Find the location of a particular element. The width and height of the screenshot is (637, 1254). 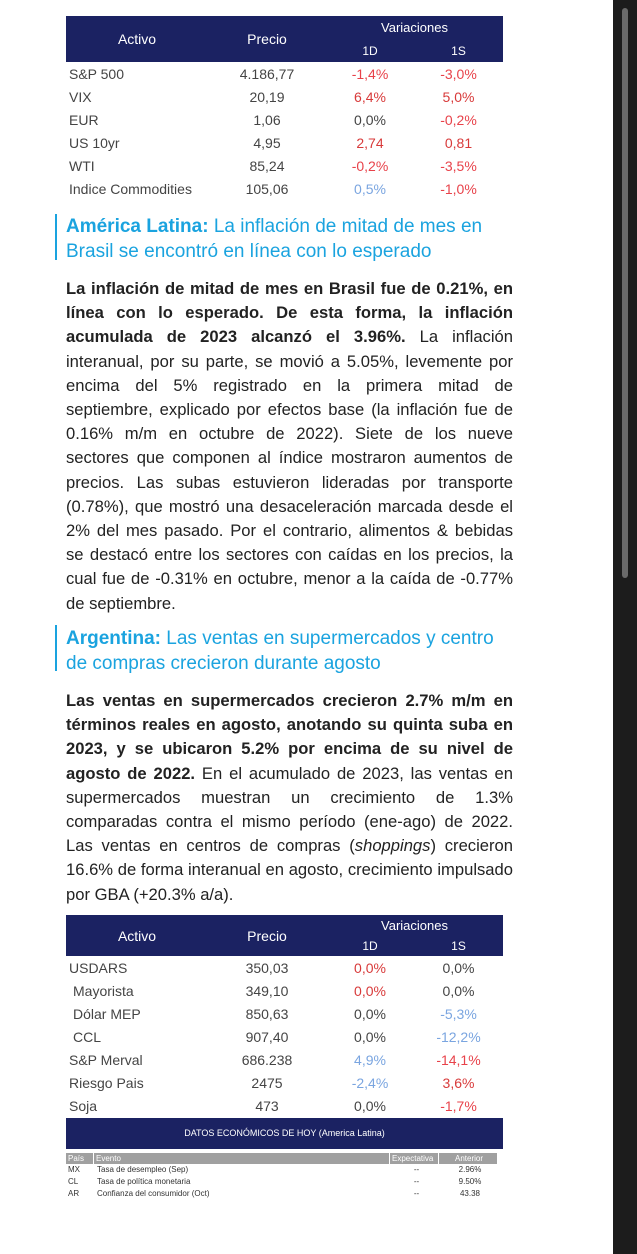

eco-evento: Tasa de desempleo (Sep) is located at coordinates (143, 1169).